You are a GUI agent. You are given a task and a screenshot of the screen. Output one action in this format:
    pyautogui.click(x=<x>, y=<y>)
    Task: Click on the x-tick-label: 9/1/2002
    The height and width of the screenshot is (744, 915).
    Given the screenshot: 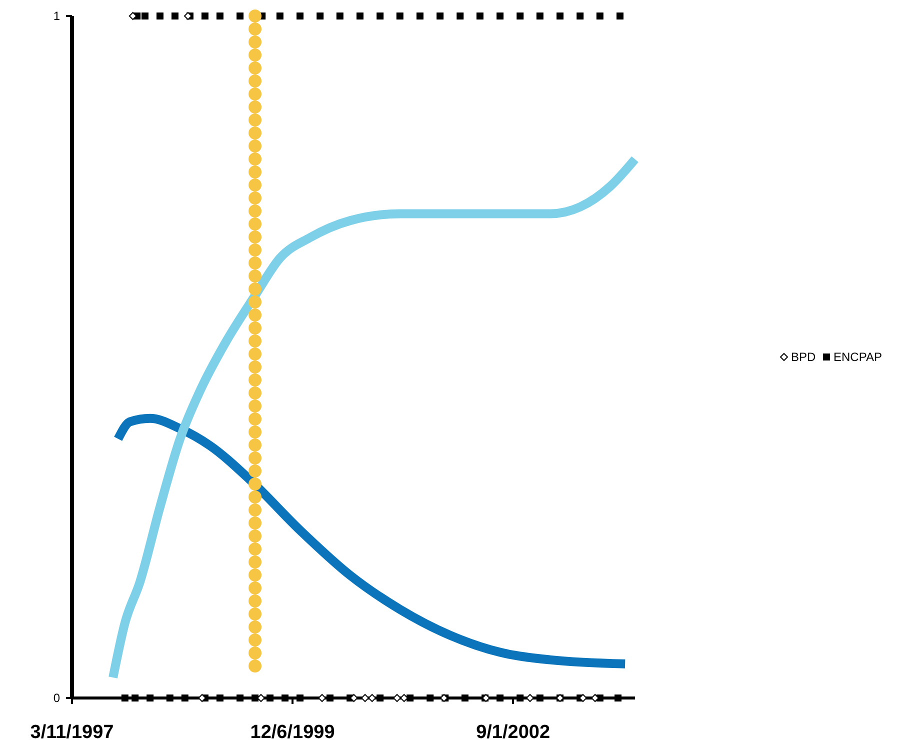 What is the action you would take?
    pyautogui.click(x=513, y=732)
    